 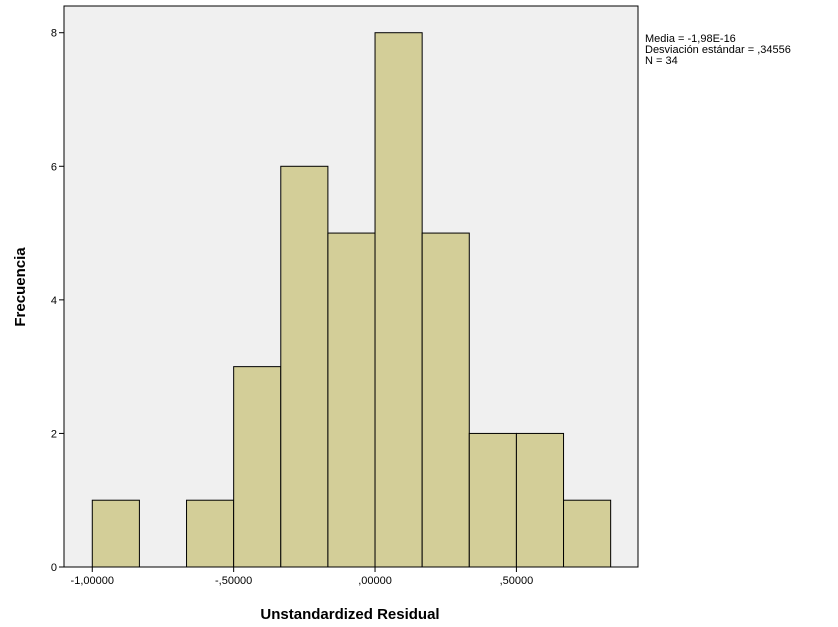 I want to click on y-tick-label-3: 6, so click(x=54, y=167).